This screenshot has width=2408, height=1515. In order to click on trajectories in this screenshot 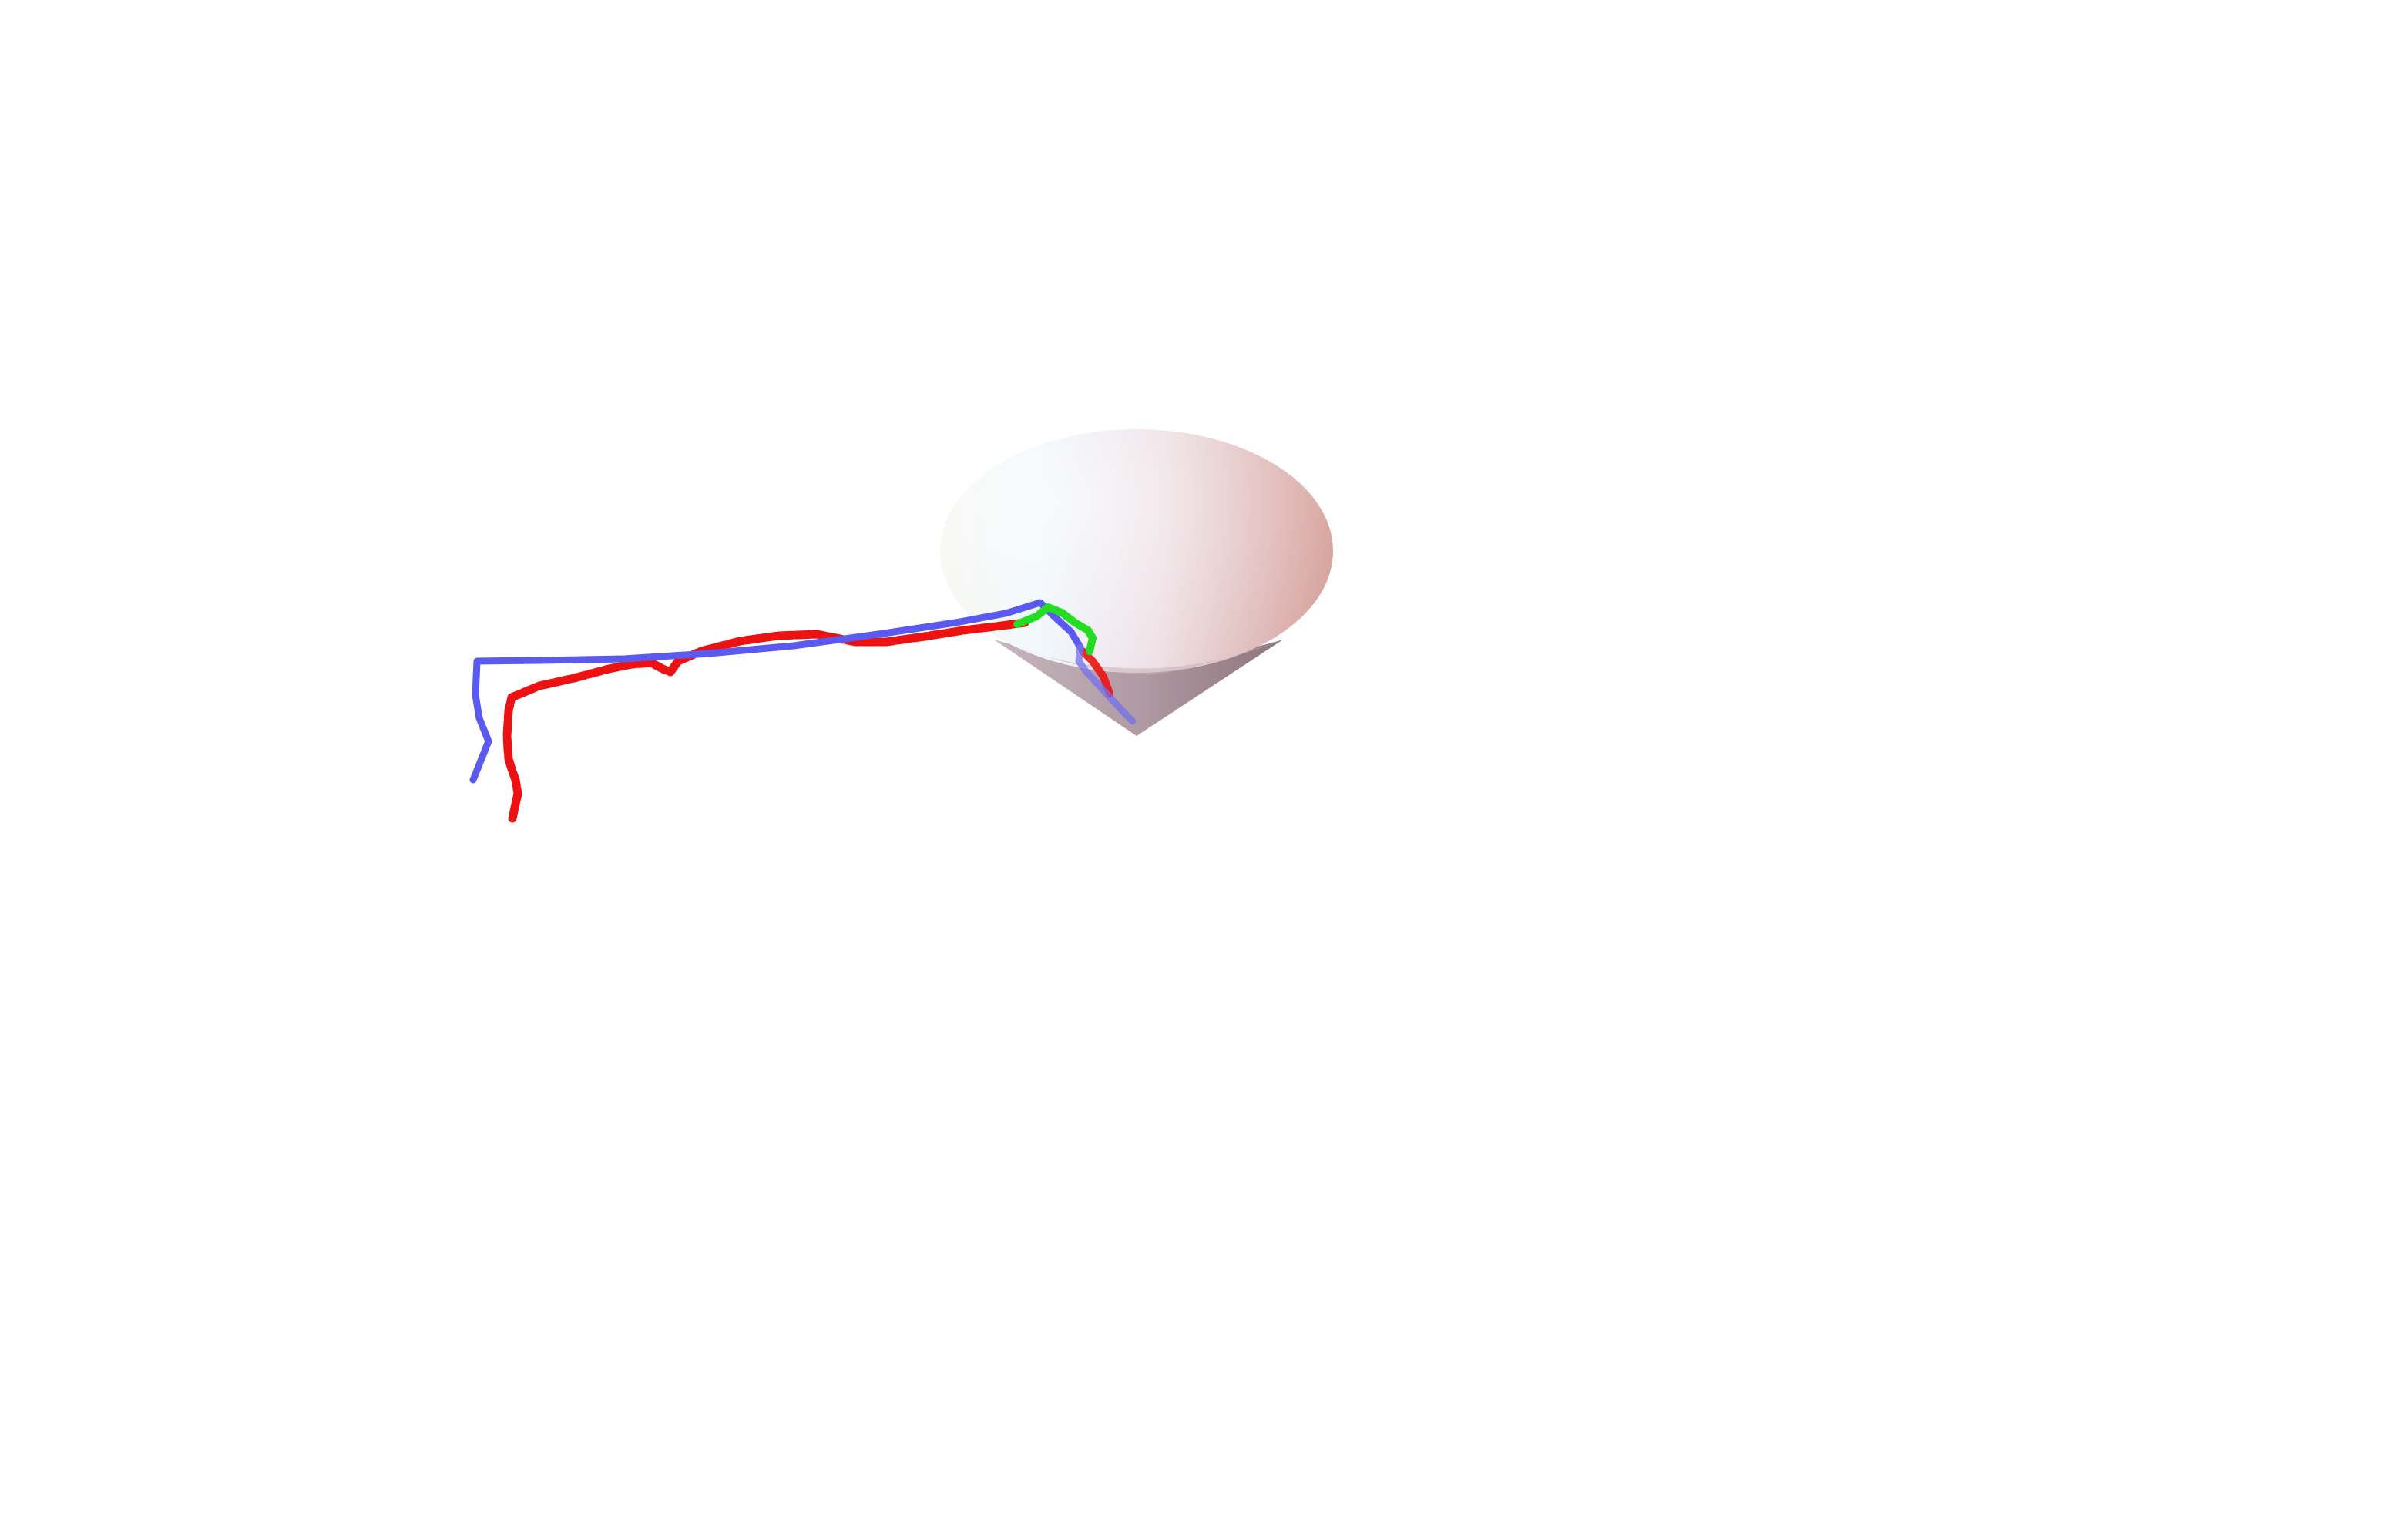, I will do `click(803, 711)`.